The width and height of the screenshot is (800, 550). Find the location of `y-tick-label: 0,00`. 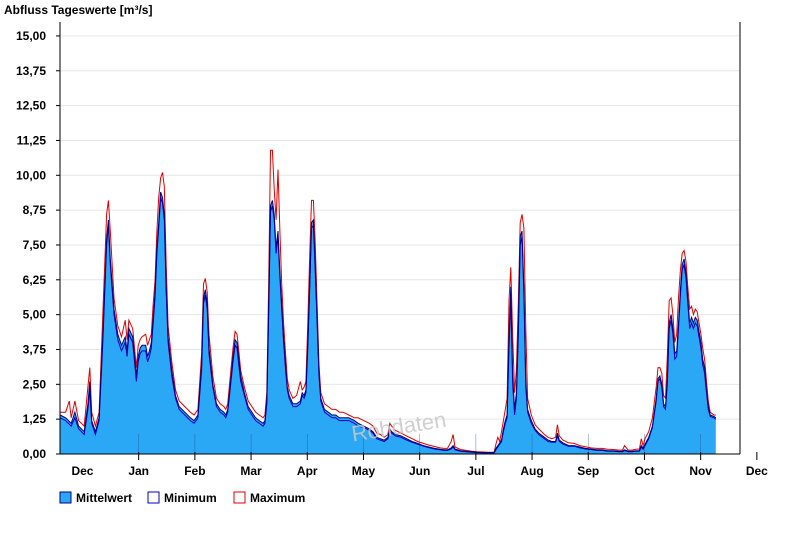

y-tick-label: 0,00 is located at coordinates (35, 454).